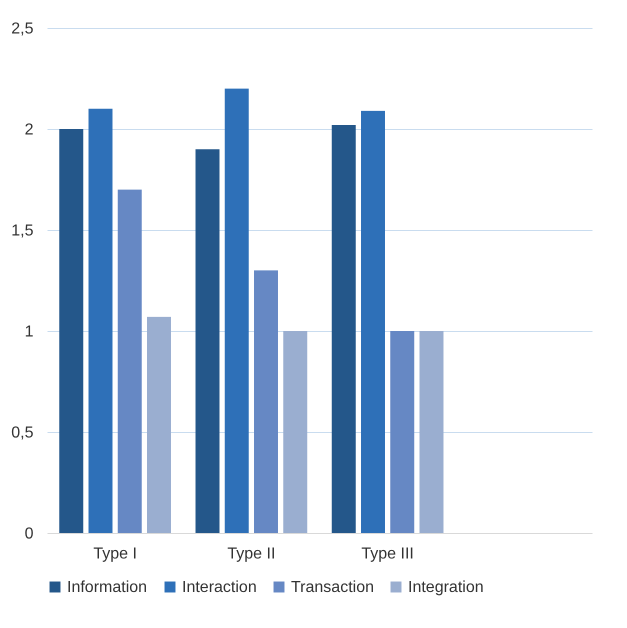  What do you see at coordinates (29, 332) in the screenshot?
I see `y-tick-label: 1` at bounding box center [29, 332].